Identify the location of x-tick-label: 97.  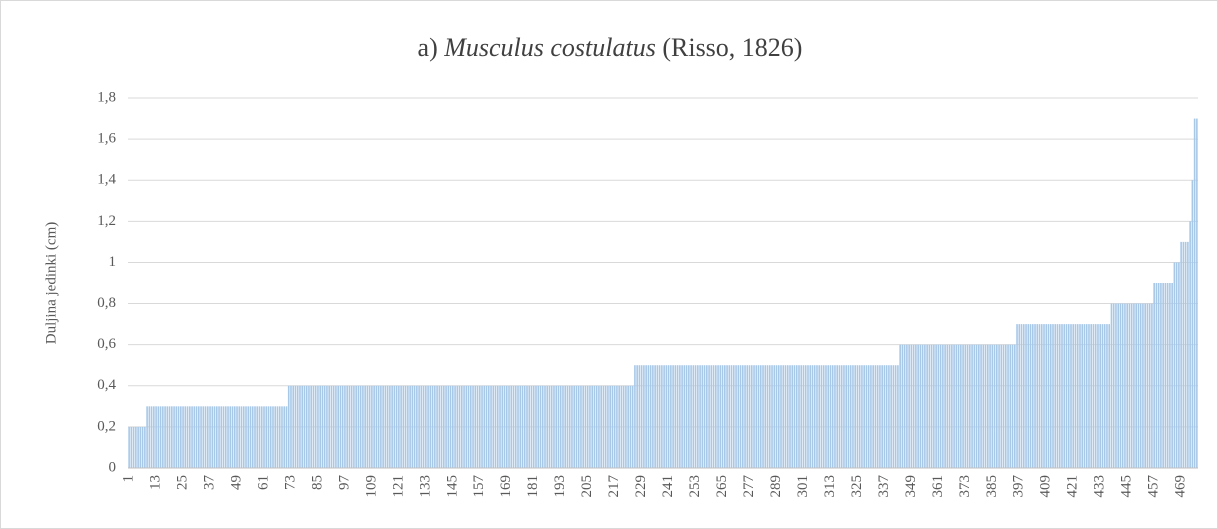
(344, 483).